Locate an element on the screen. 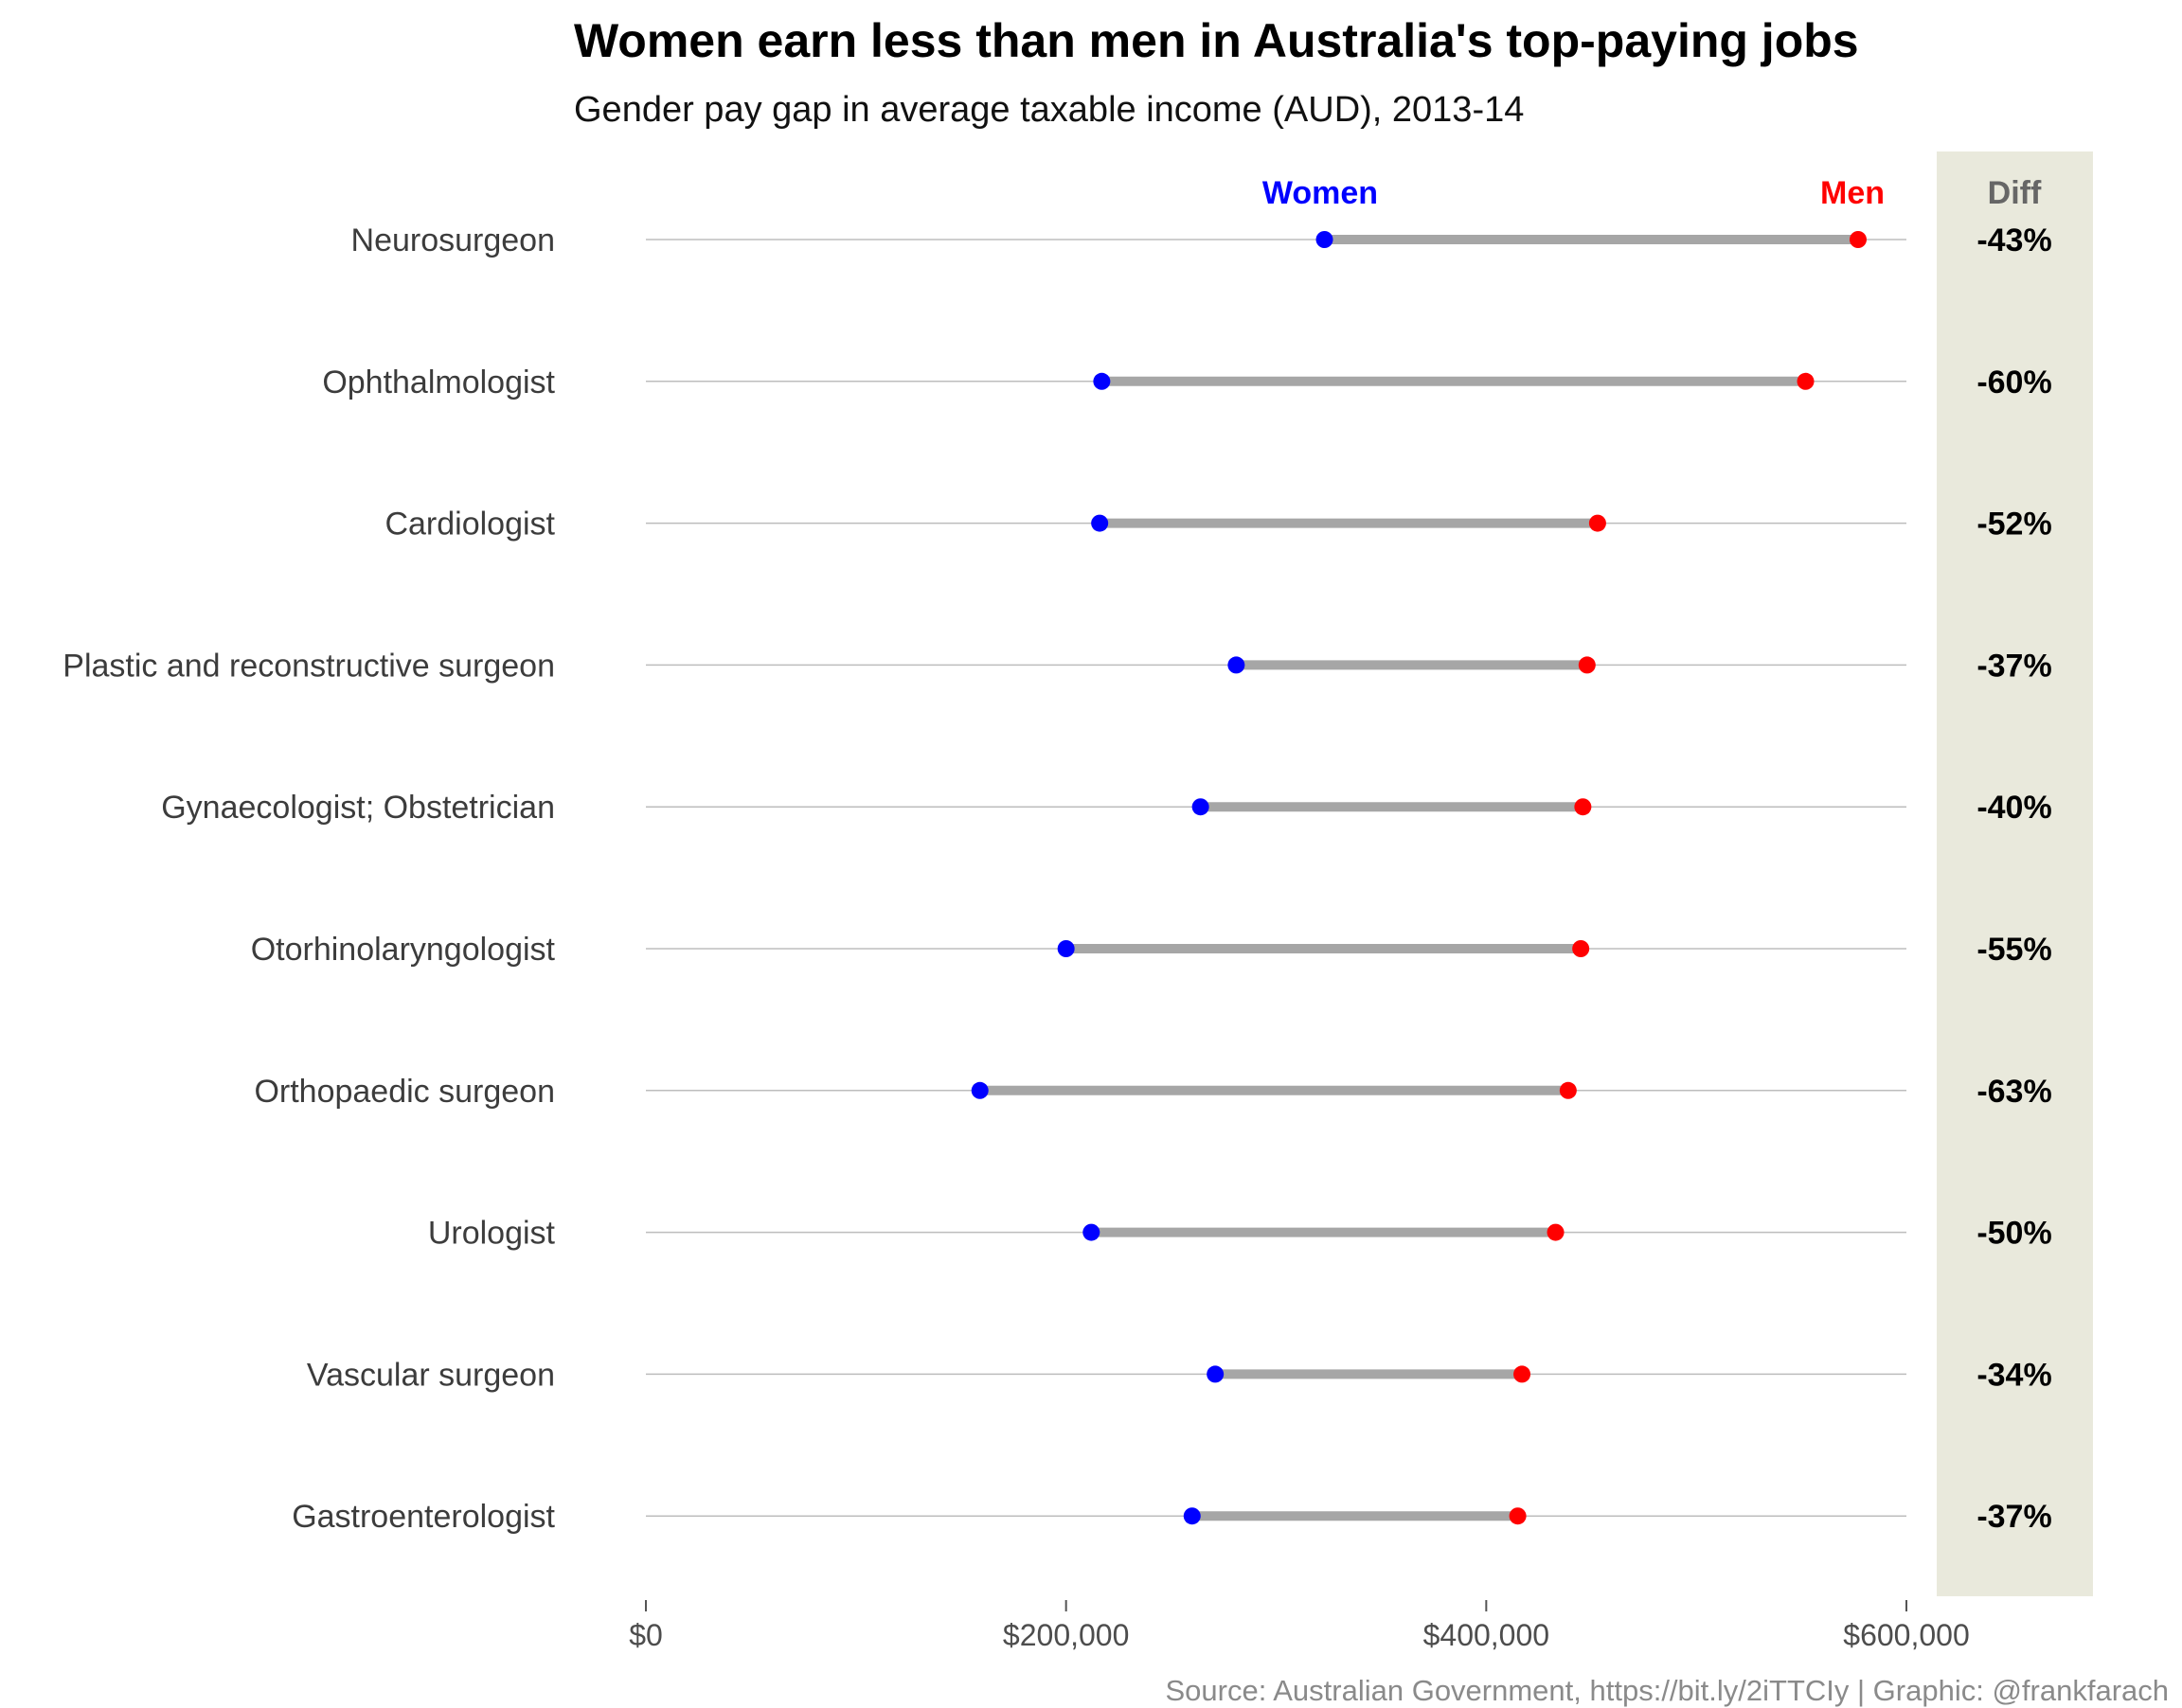 Image resolution: width=2182 pixels, height=1708 pixels. diff-label: -40% is located at coordinates (2013, 808).